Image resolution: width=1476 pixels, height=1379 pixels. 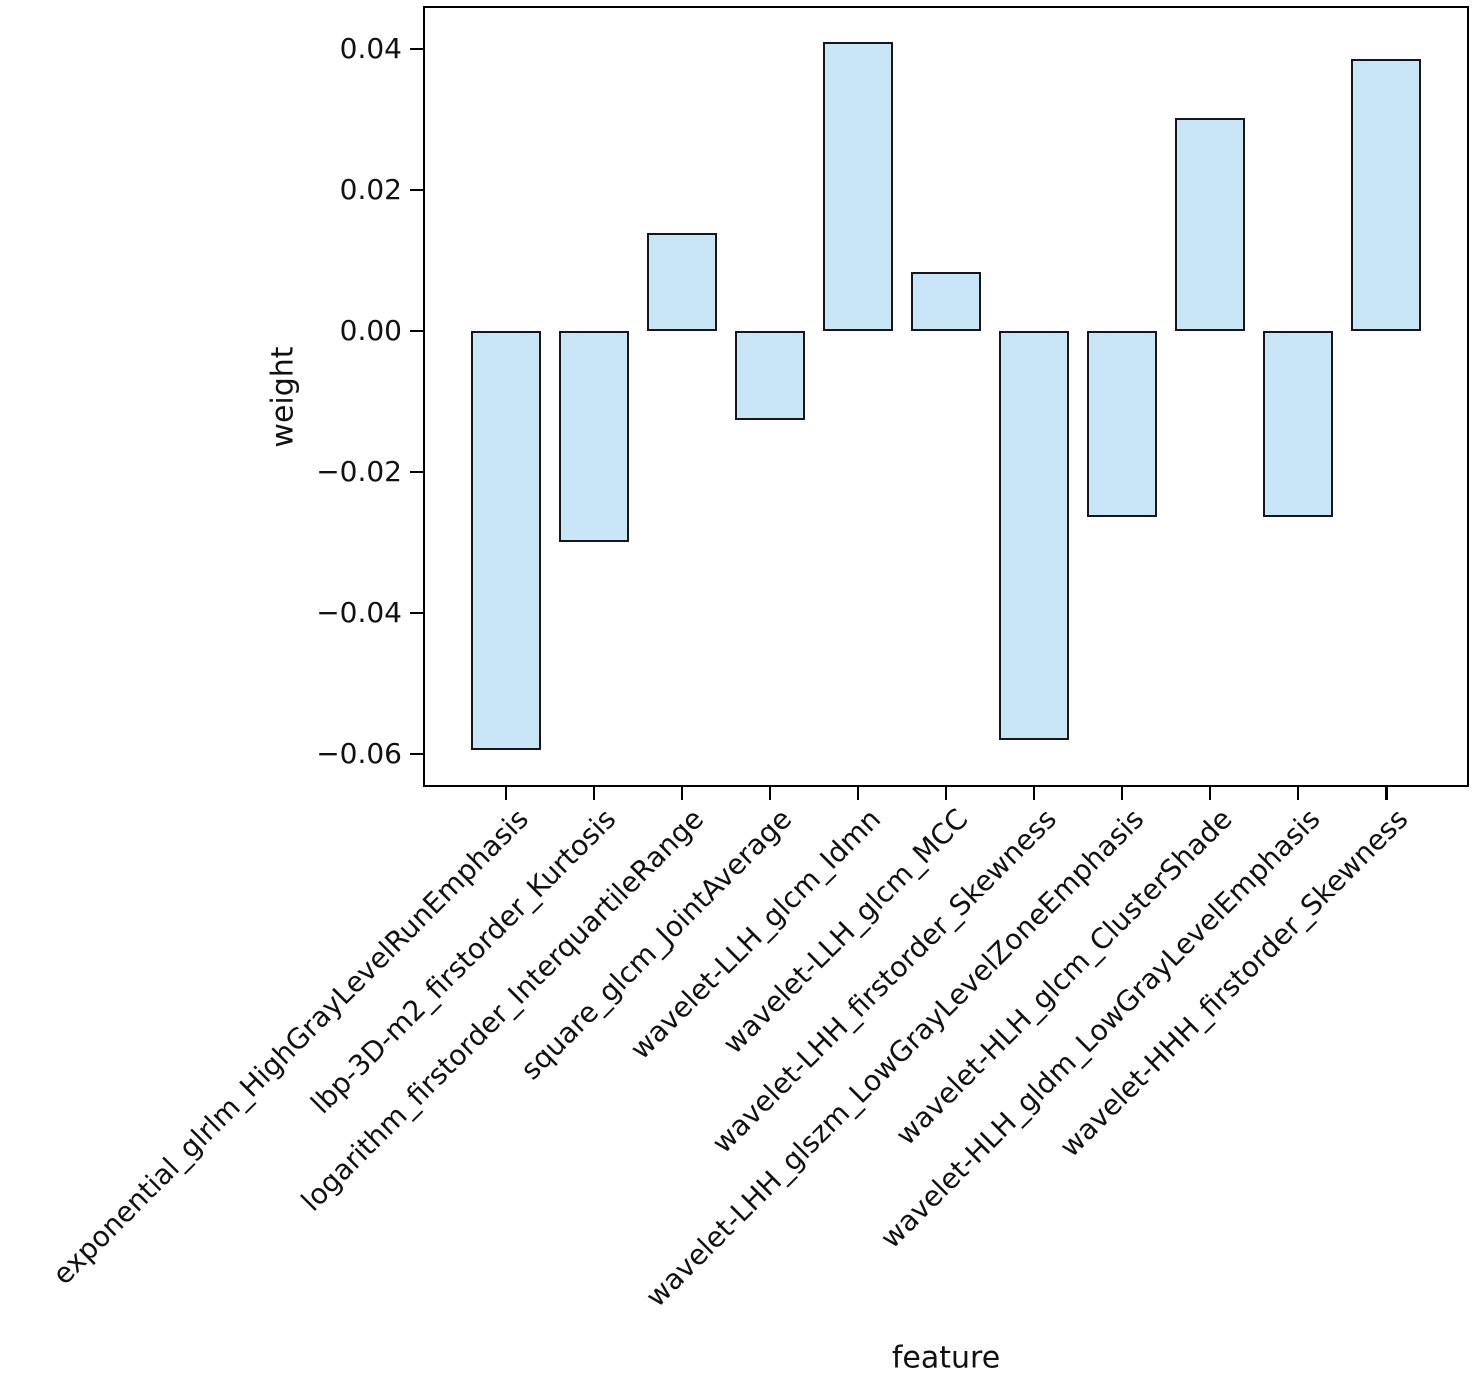 I want to click on y-tick-label: −0.04, so click(x=359, y=612).